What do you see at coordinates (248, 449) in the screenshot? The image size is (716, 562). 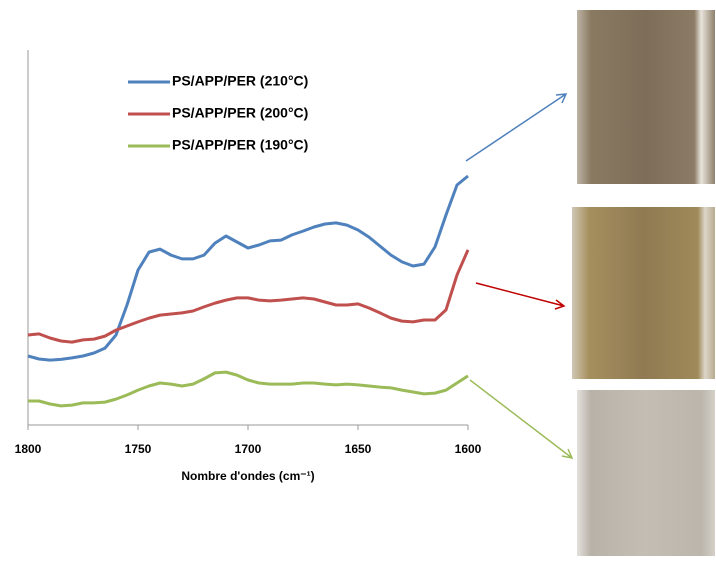 I see `x-tick-label: 1700` at bounding box center [248, 449].